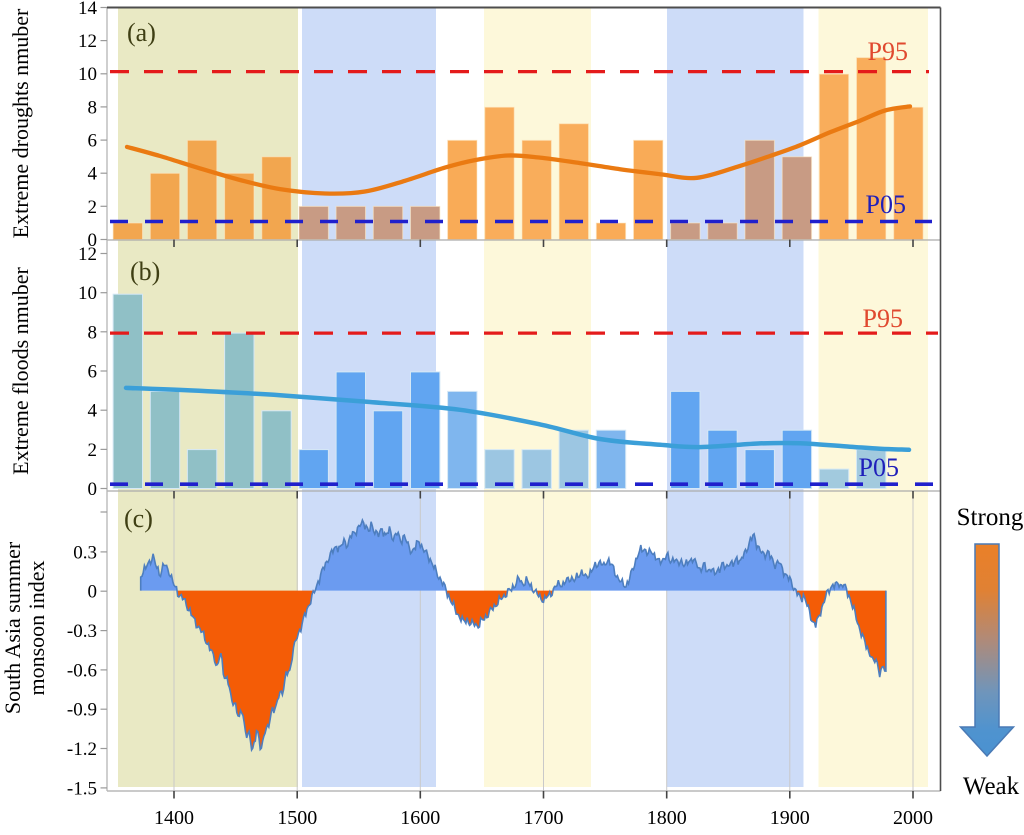 This screenshot has width=1024, height=835. Describe the element at coordinates (913, 818) in the screenshot. I see `svg-text: 2000` at that location.